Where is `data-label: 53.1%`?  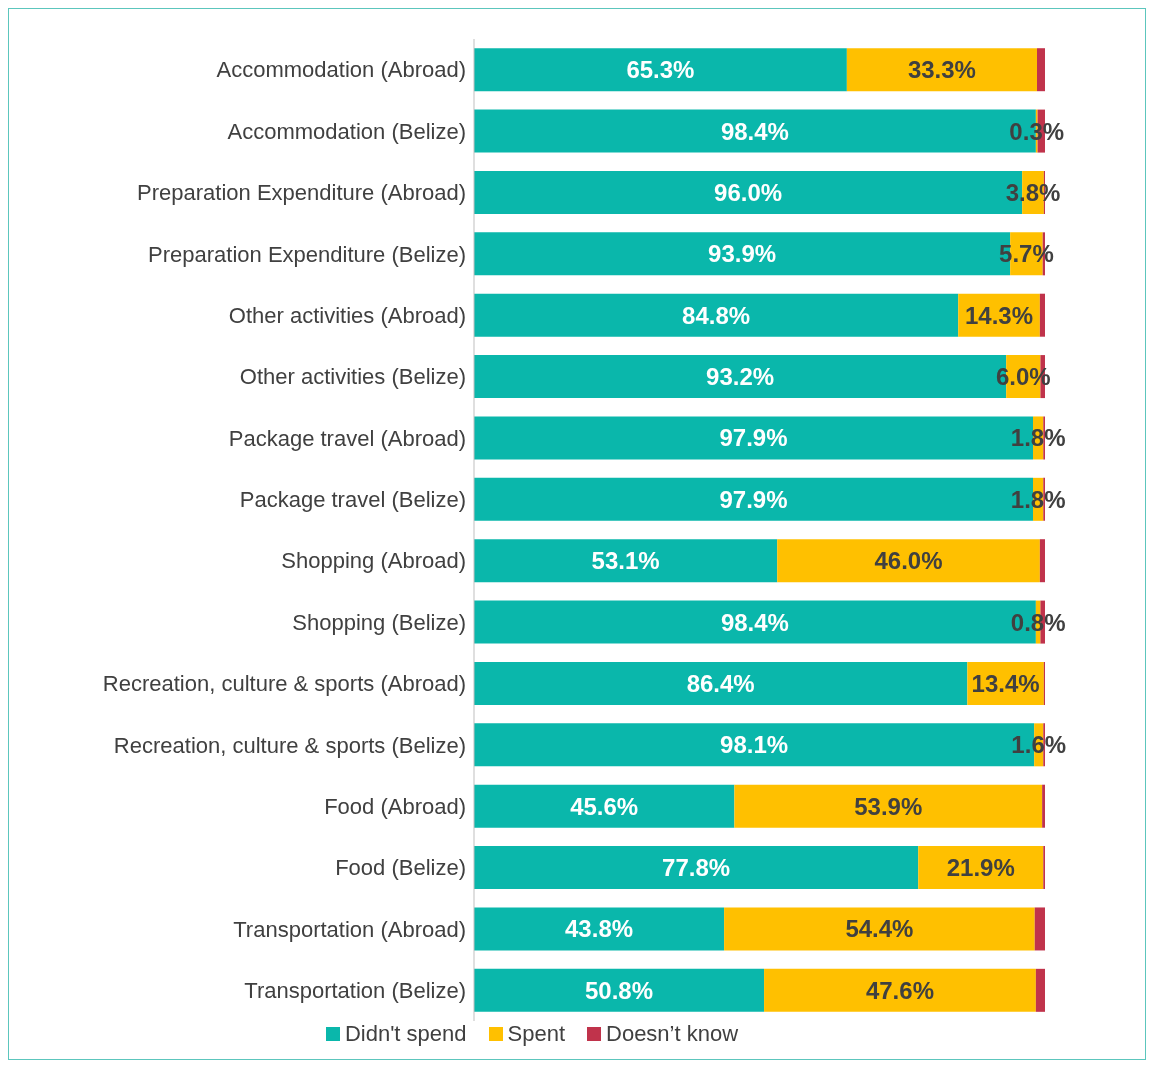 data-label: 53.1% is located at coordinates (625, 561).